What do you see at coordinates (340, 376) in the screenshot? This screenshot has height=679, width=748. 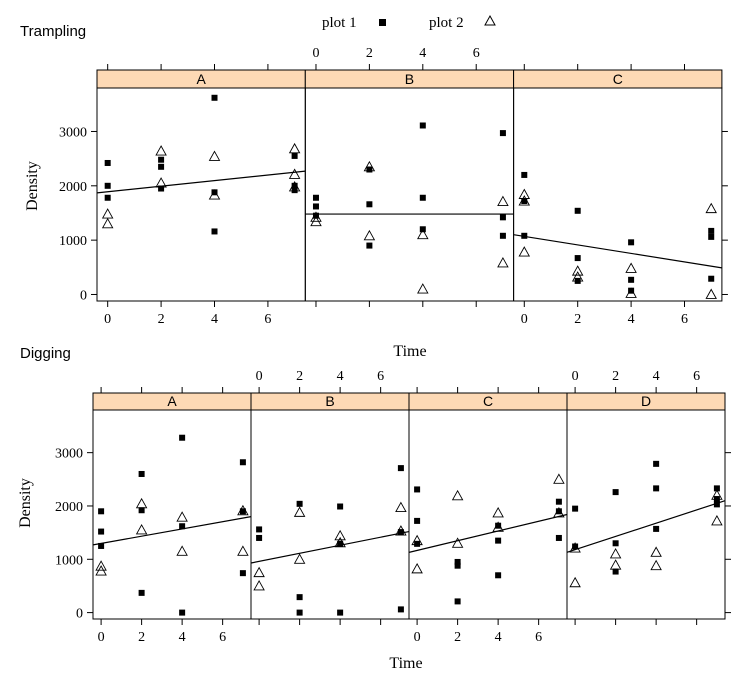 I see `x-tick-label-top: 4` at bounding box center [340, 376].